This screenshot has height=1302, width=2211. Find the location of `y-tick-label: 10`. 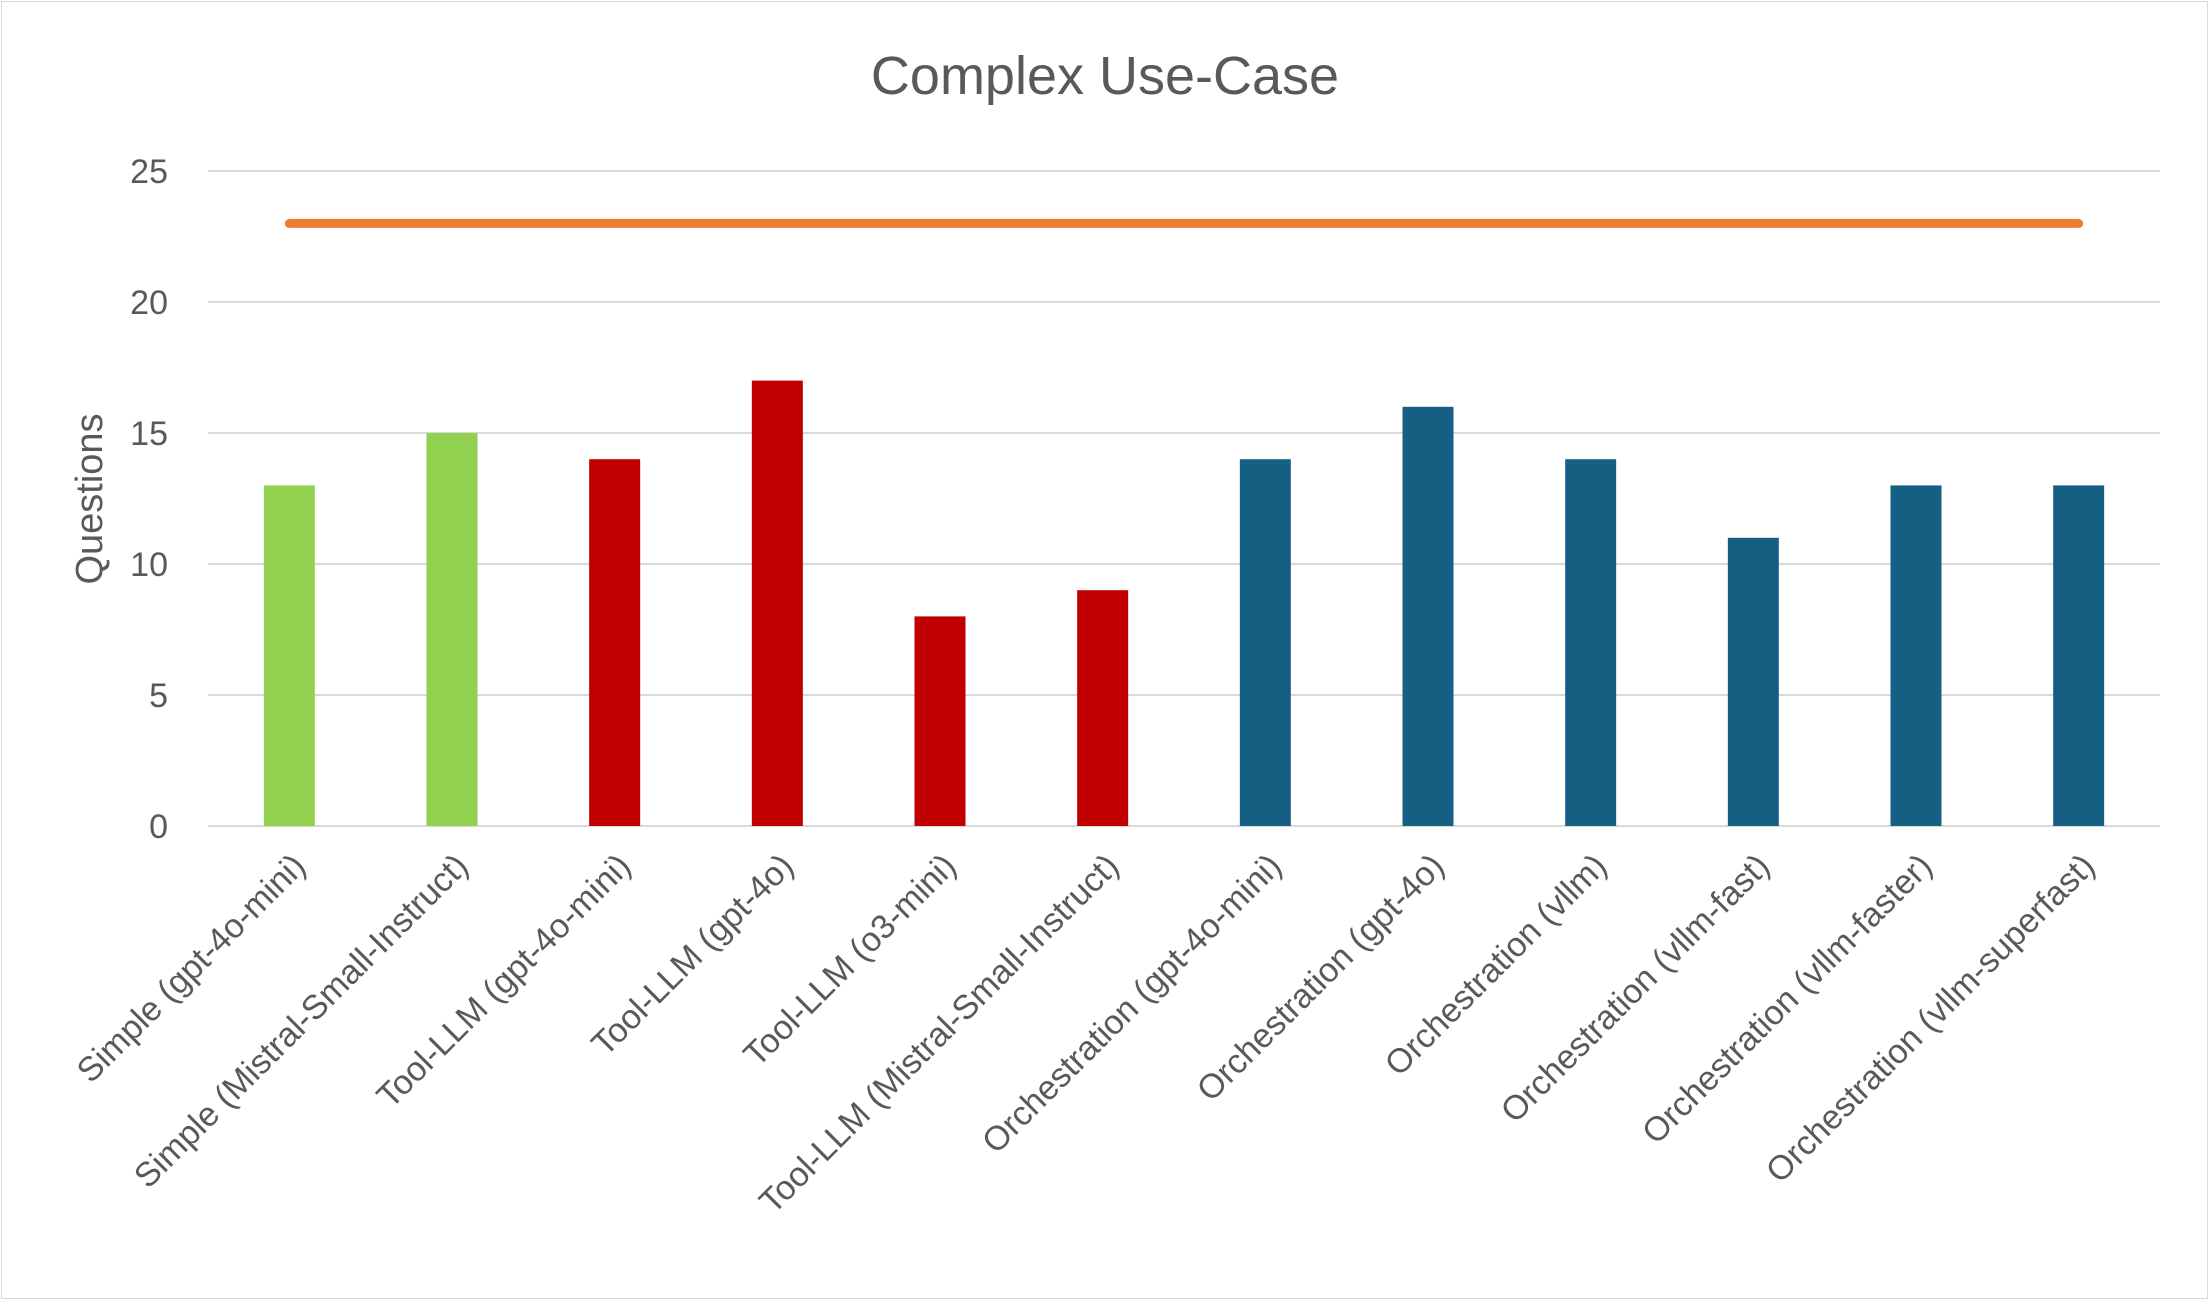

y-tick-label: 10 is located at coordinates (149, 565).